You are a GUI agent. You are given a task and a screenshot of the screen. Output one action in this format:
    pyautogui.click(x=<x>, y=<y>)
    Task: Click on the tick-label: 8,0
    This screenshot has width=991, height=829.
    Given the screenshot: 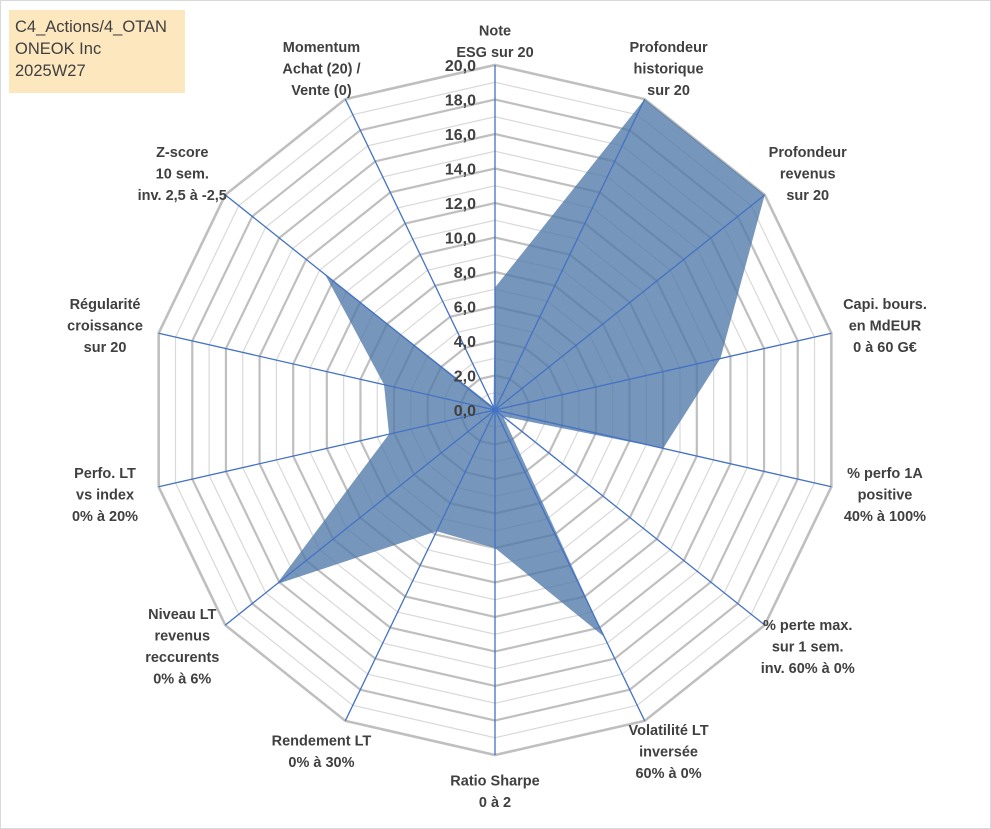 What is the action you would take?
    pyautogui.click(x=465, y=273)
    